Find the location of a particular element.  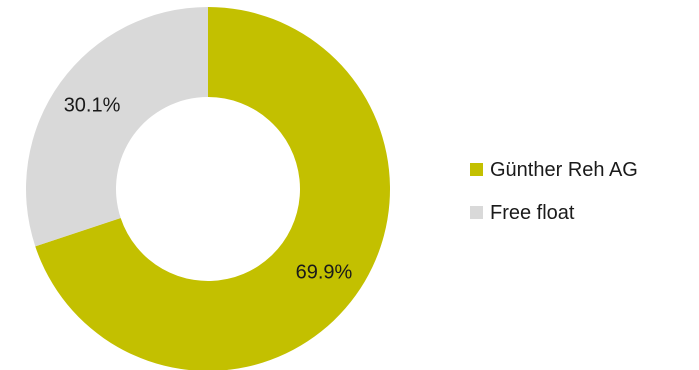

chart-legend: Günther Reh AG Free float is located at coordinates (554, 191).